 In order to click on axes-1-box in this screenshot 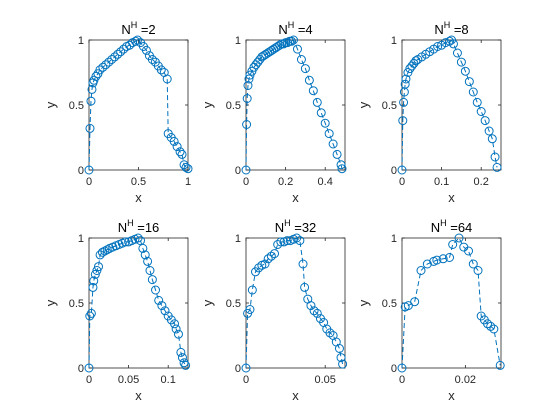, I will do `click(138, 105)`.